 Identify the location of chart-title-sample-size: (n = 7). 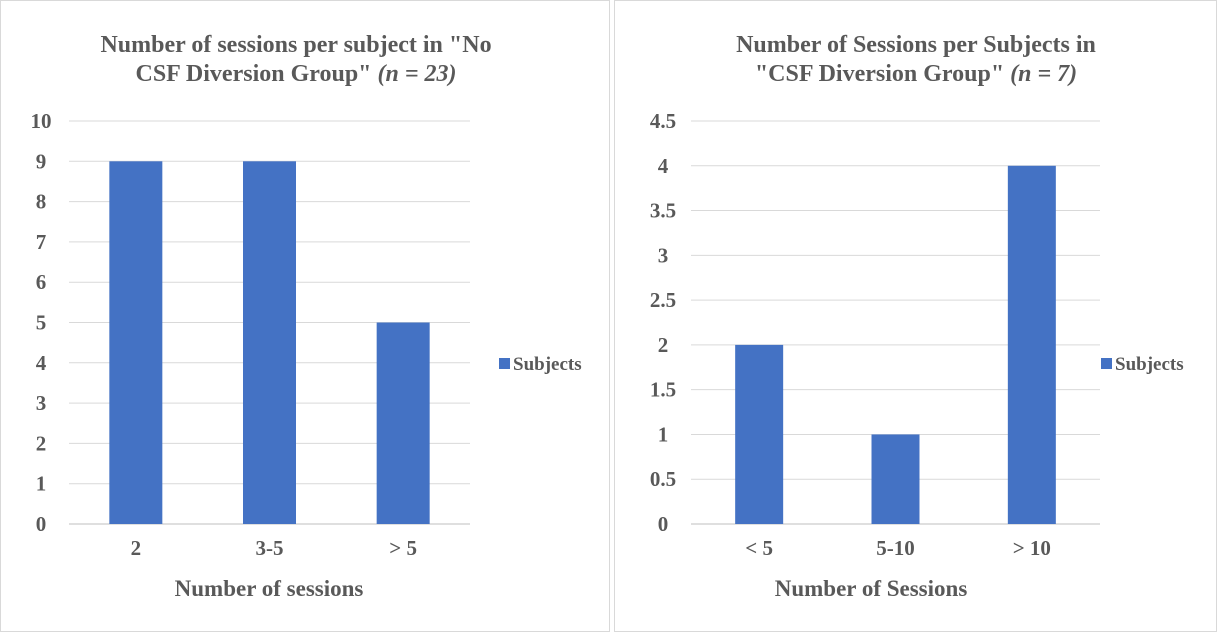
(1043, 74).